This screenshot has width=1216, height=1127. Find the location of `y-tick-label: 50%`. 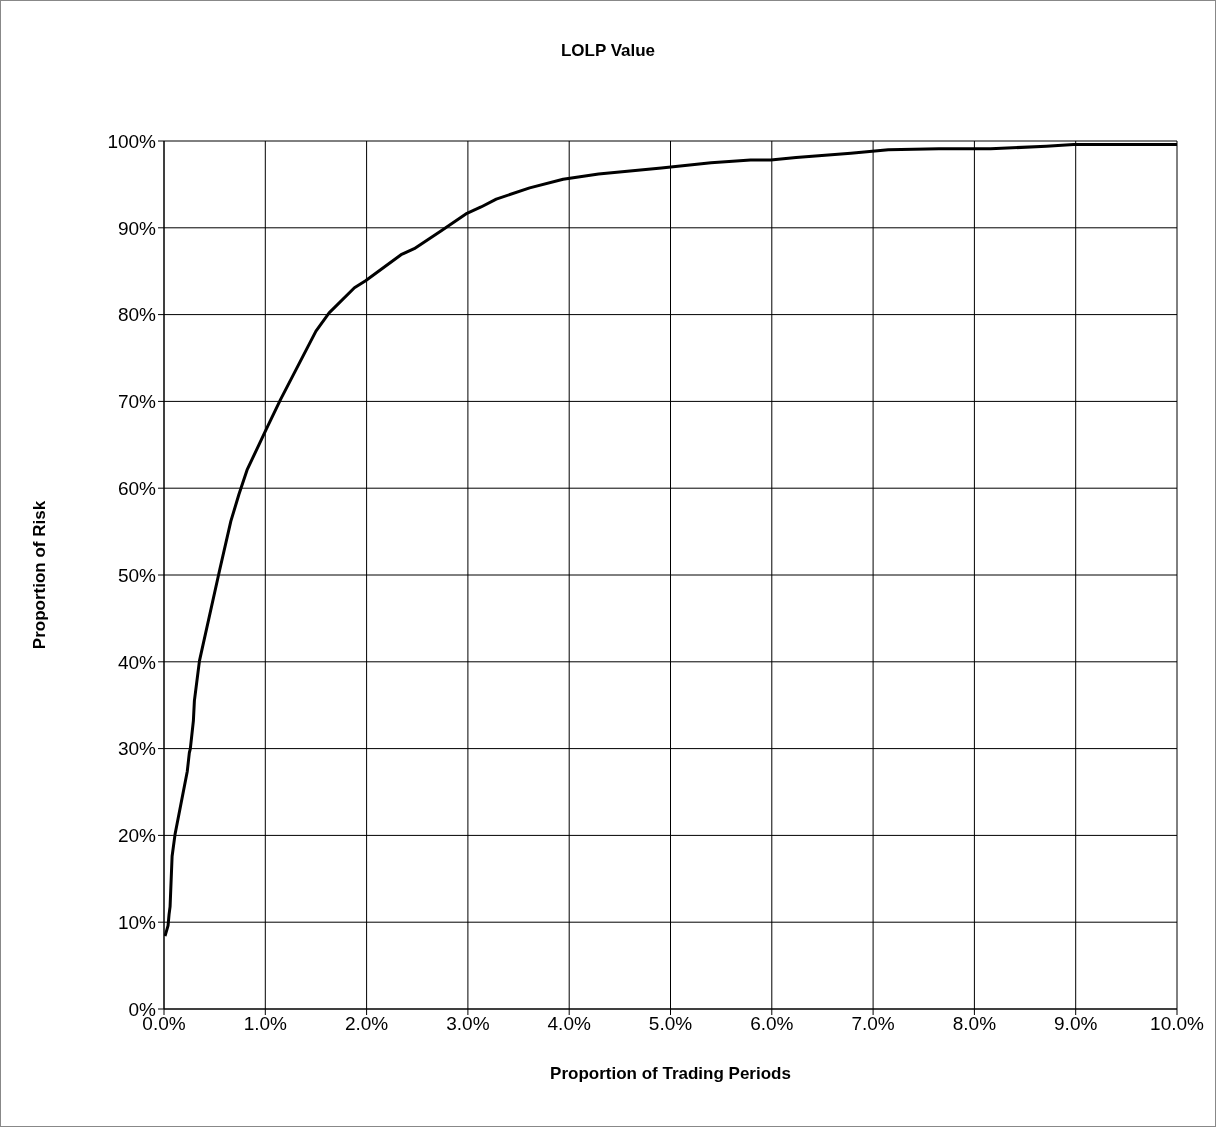

y-tick-label: 50% is located at coordinates (137, 575).